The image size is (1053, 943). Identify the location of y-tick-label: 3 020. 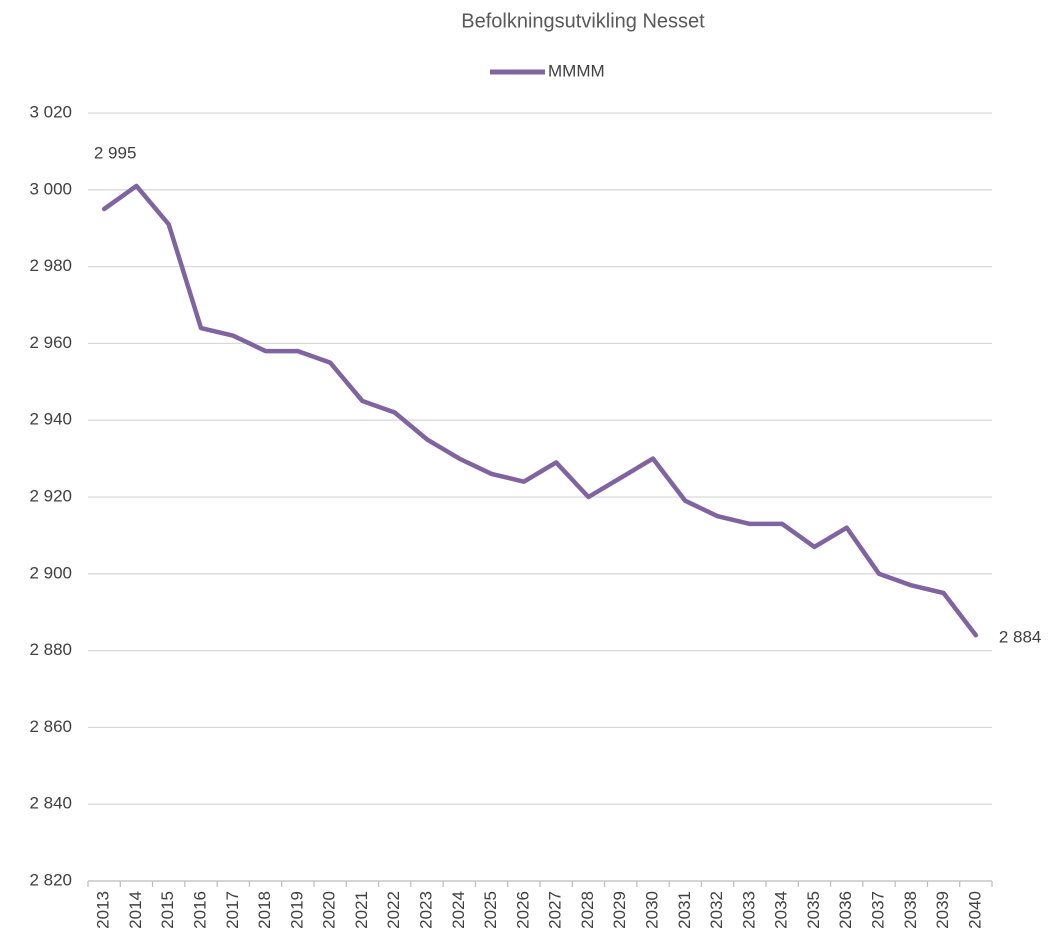
(50, 111).